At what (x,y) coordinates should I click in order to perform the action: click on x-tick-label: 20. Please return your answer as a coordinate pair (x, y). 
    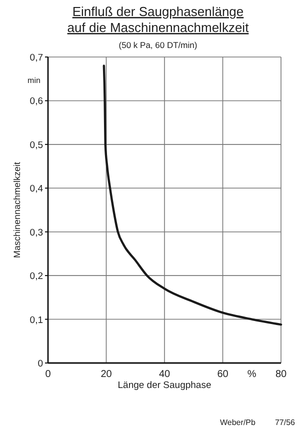
    Looking at the image, I should click on (106, 374).